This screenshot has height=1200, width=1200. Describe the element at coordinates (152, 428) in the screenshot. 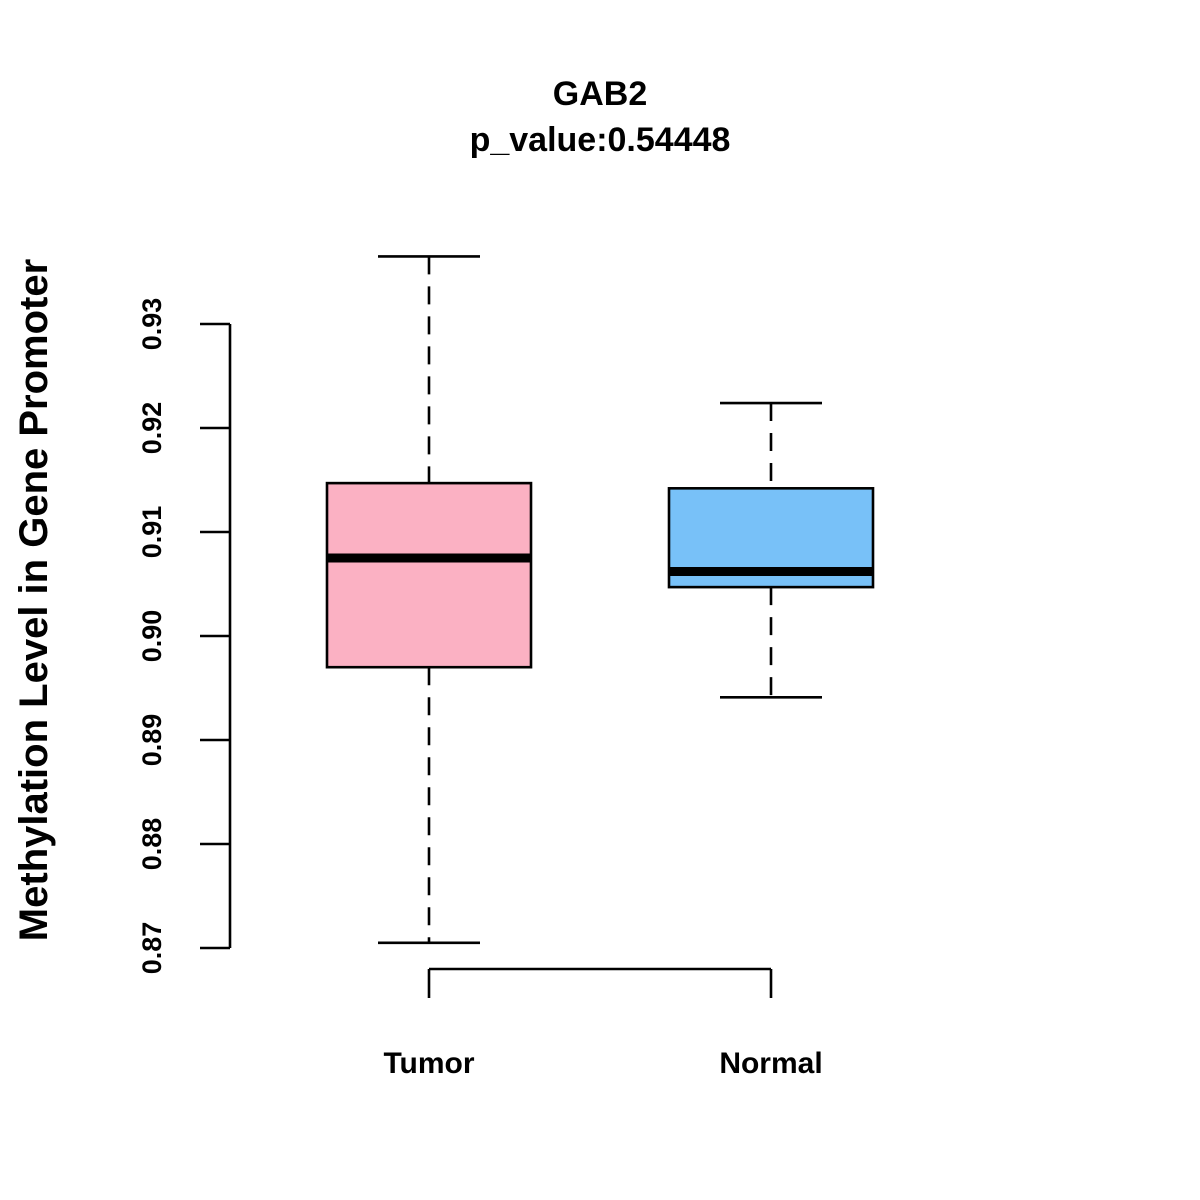

I see `y-tick-label: 0.92` at that location.